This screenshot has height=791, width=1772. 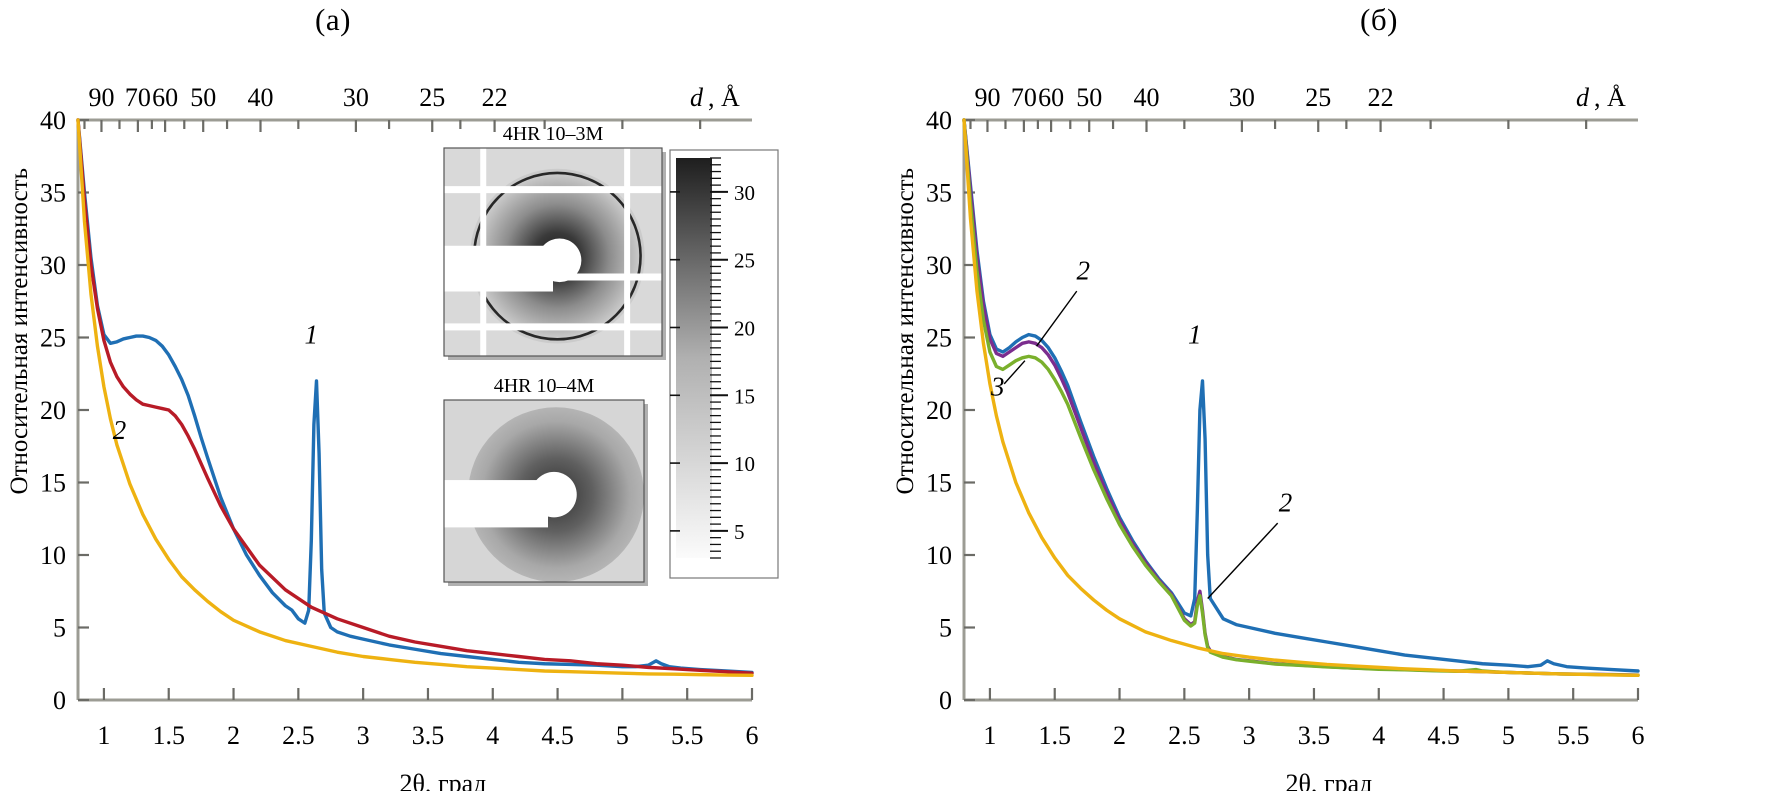 I want to click on inset-colorbar: 30 25 20 15 10 5, so click(x=724, y=364).